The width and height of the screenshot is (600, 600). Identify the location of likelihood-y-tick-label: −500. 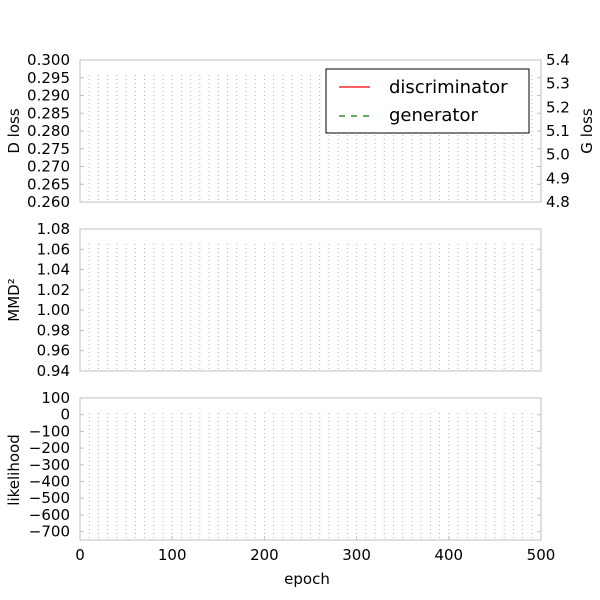
(49, 498).